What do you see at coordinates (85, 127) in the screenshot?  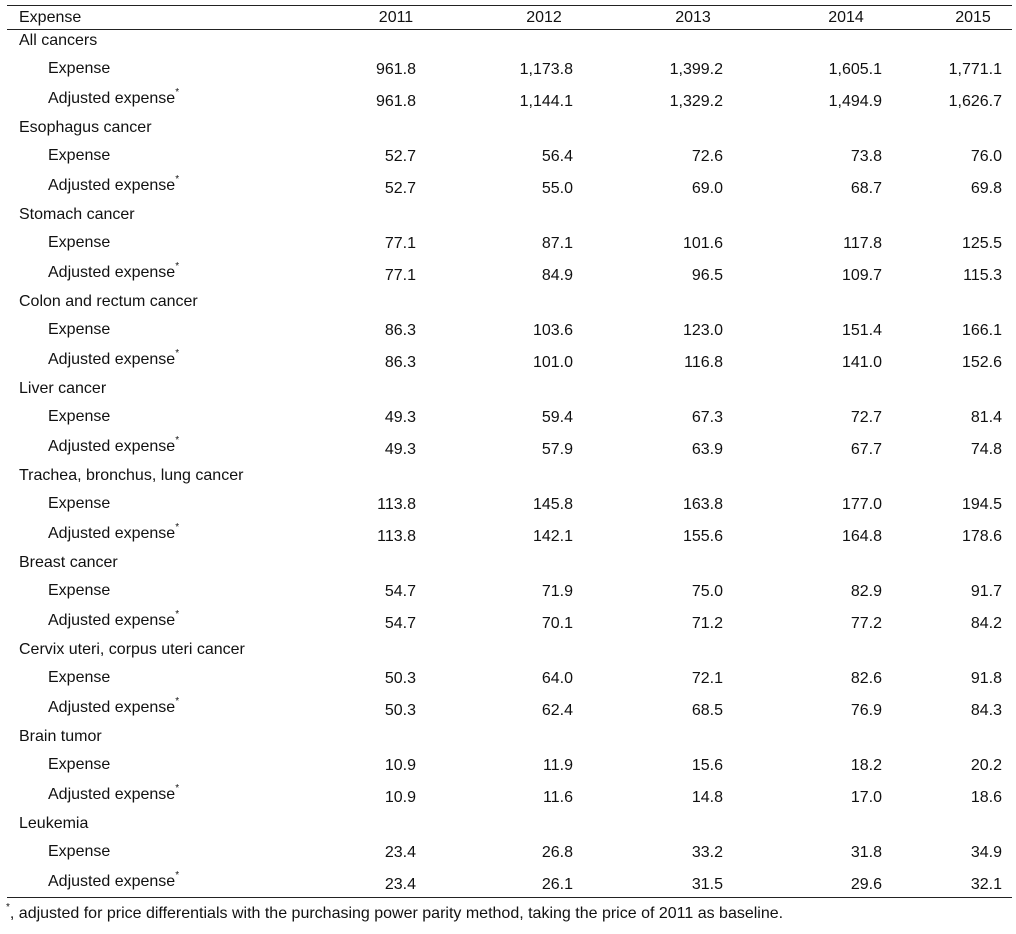 I see `group-name: Esophagus cancer` at bounding box center [85, 127].